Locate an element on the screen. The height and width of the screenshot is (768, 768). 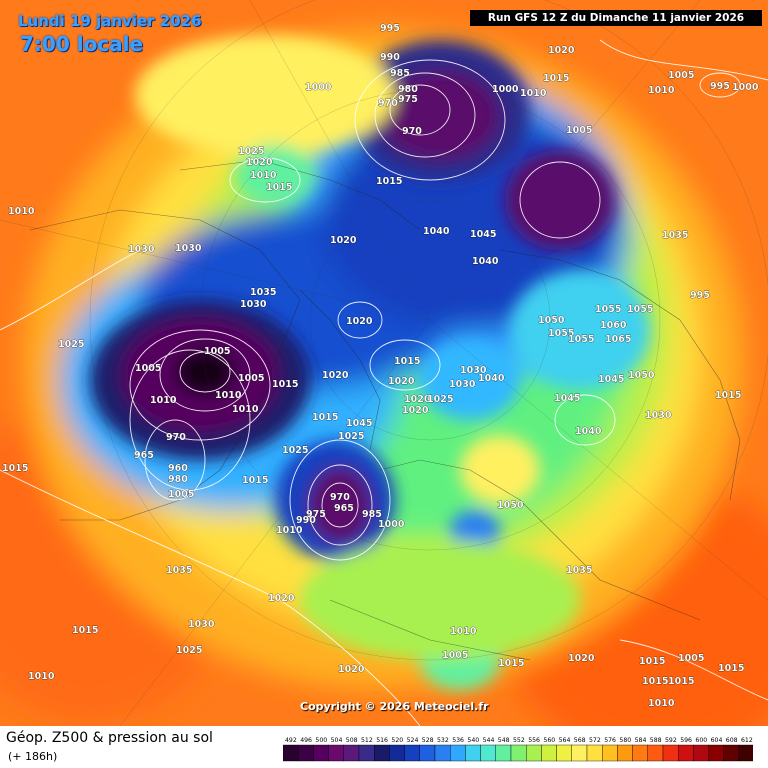
legend-tick-label: 504 is located at coordinates (337, 740).